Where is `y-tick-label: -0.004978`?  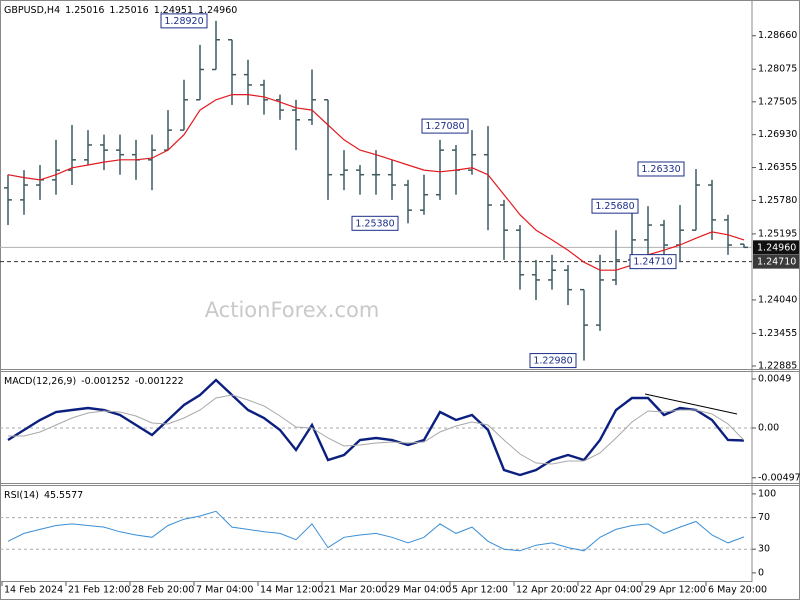 y-tick-label: -0.004978 is located at coordinates (779, 477).